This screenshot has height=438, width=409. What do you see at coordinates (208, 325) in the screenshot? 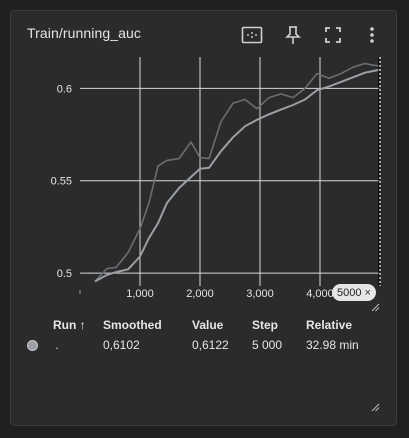
I see `column-header-value: Value` at bounding box center [208, 325].